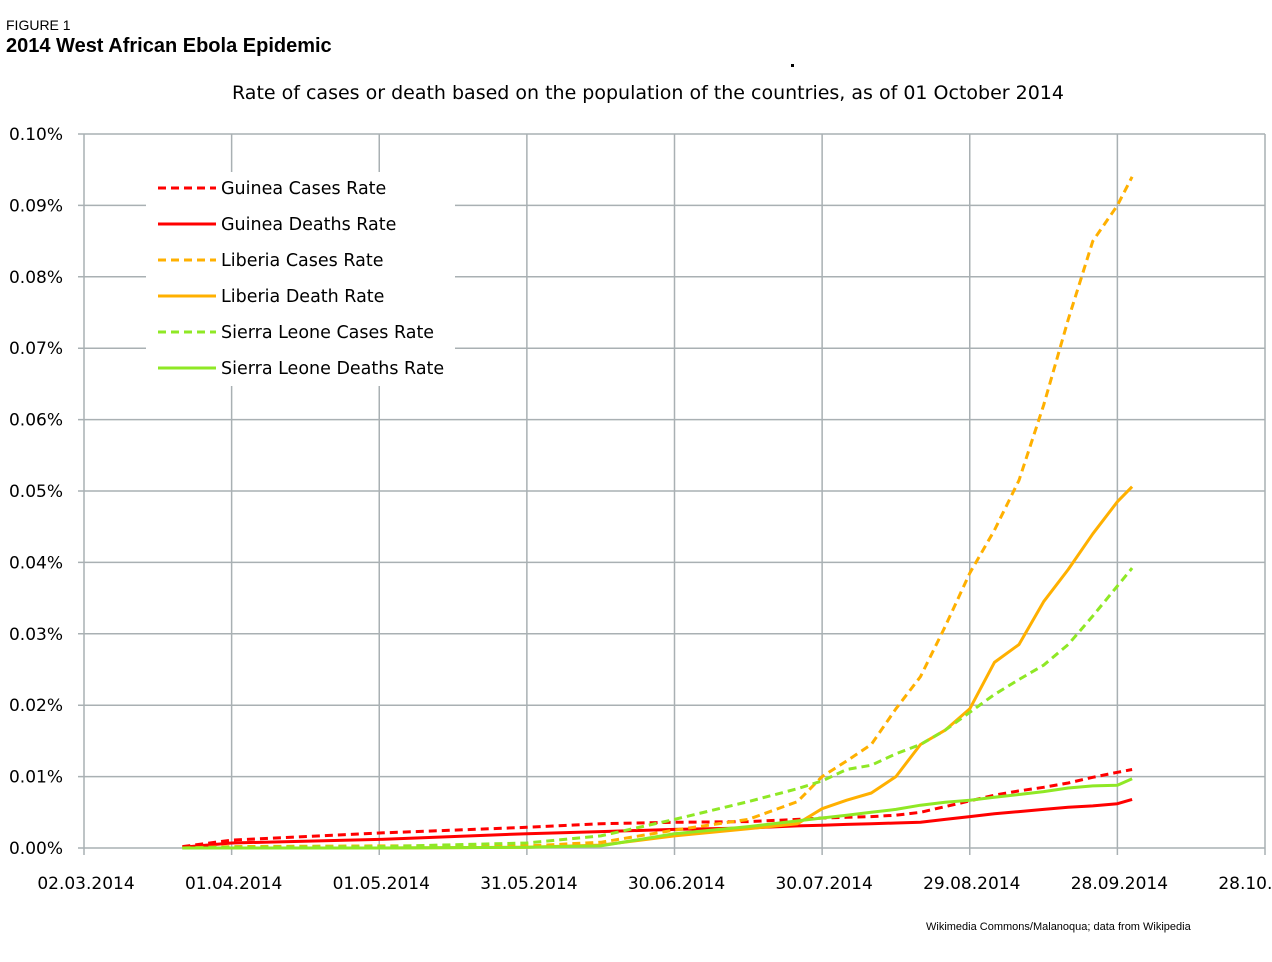 The width and height of the screenshot is (1272, 962). What do you see at coordinates (36, 135) in the screenshot?
I see `y-tick-label: 0.10%` at bounding box center [36, 135].